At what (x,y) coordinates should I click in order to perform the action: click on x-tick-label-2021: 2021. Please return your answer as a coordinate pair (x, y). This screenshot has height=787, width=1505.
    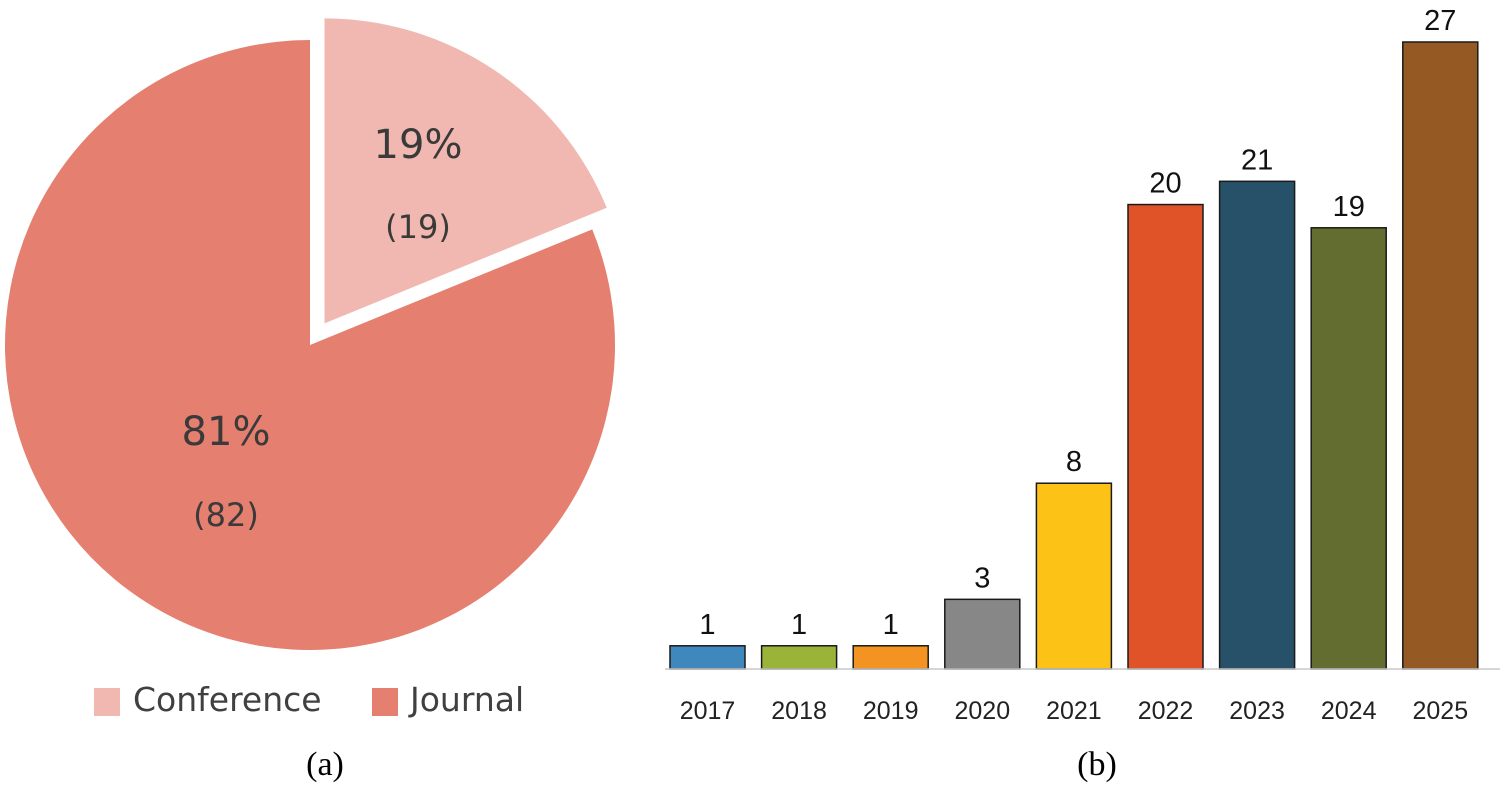
    Looking at the image, I should click on (1074, 711).